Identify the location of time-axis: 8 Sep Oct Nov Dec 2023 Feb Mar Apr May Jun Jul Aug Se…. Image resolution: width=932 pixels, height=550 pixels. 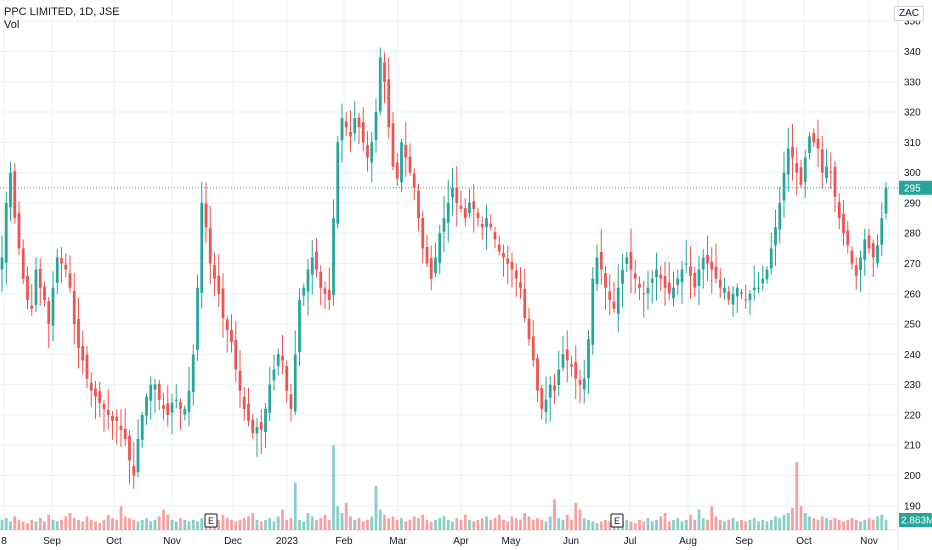
(439, 541).